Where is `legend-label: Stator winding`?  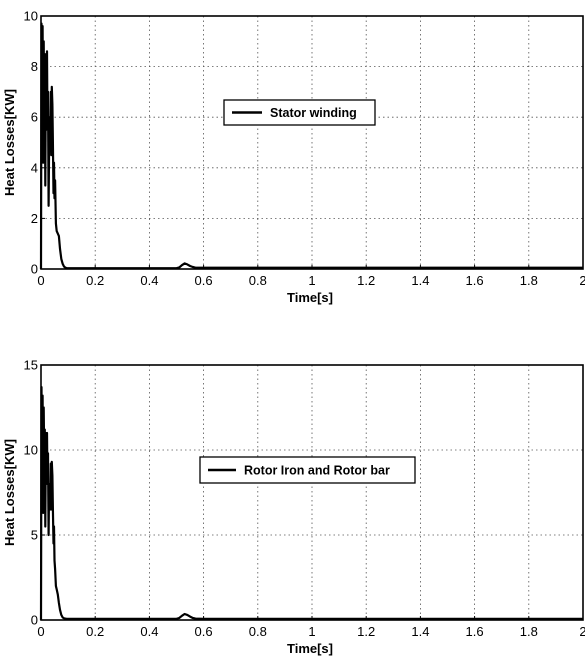
legend-label: Stator winding is located at coordinates (313, 113).